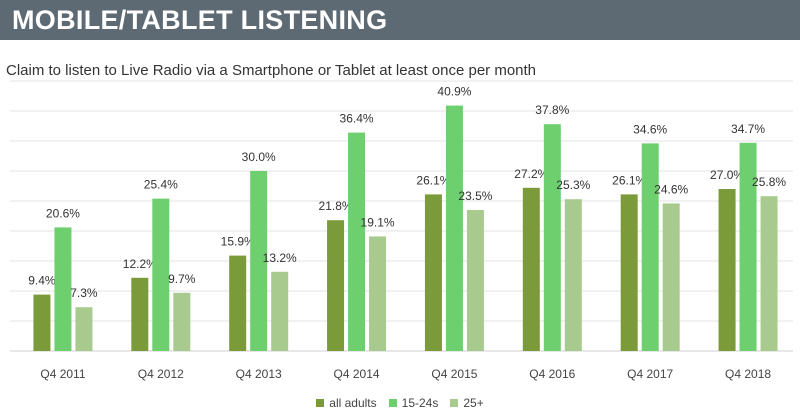 The image size is (800, 417). I want to click on data-label: 34.6%, so click(650, 129).